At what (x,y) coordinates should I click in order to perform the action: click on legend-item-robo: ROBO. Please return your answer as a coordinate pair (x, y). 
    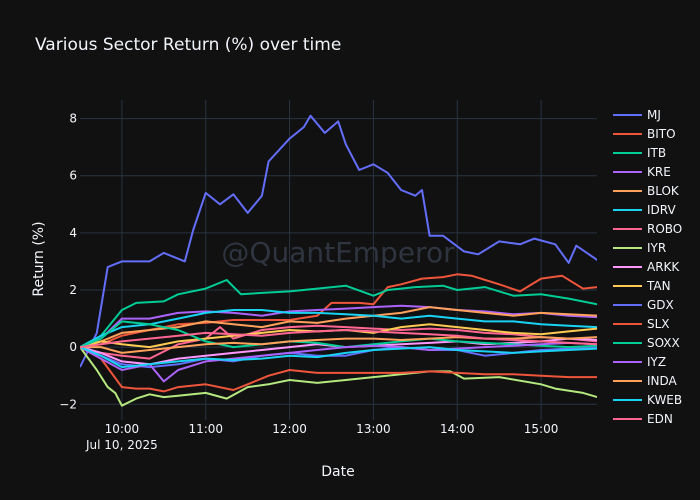
    Looking at the image, I should click on (647, 229).